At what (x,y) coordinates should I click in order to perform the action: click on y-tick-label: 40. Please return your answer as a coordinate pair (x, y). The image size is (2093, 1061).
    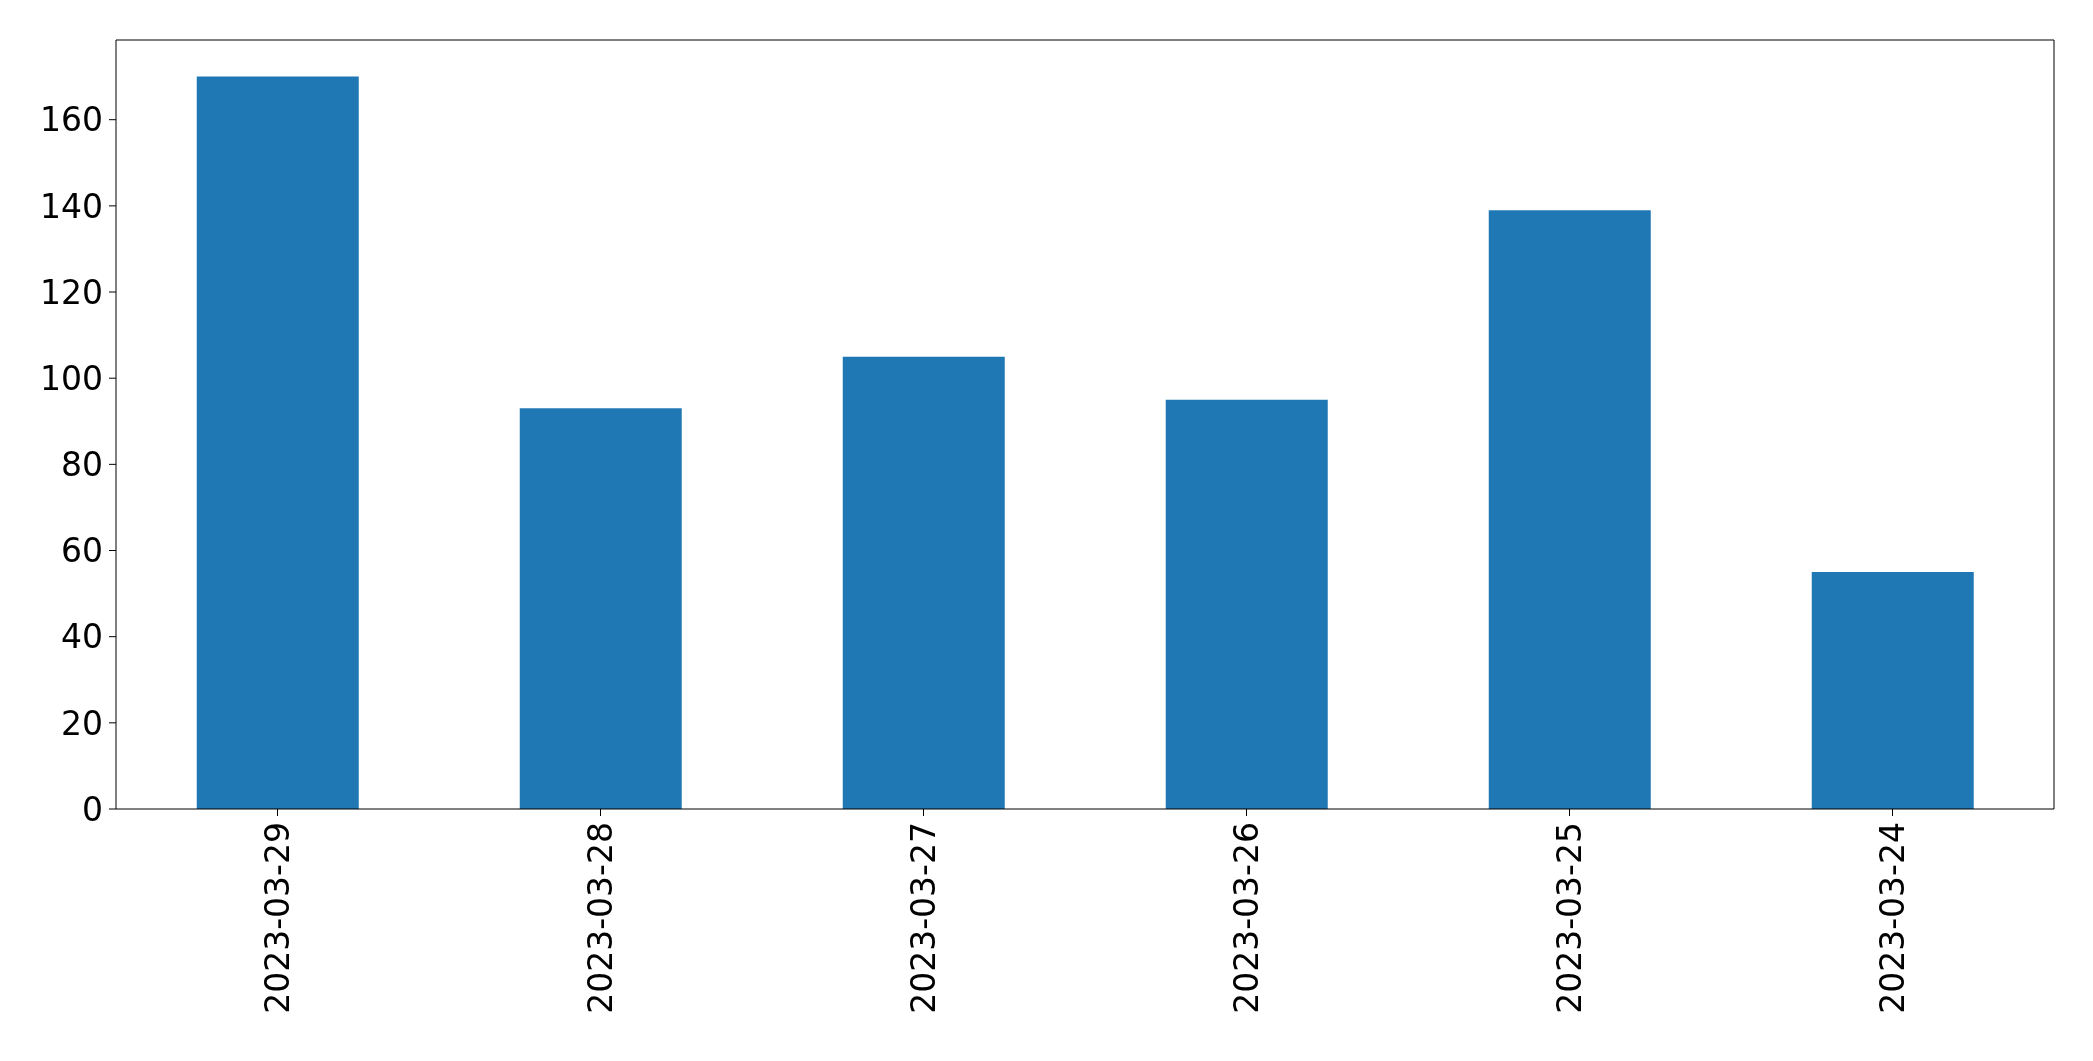
    Looking at the image, I should click on (82, 637).